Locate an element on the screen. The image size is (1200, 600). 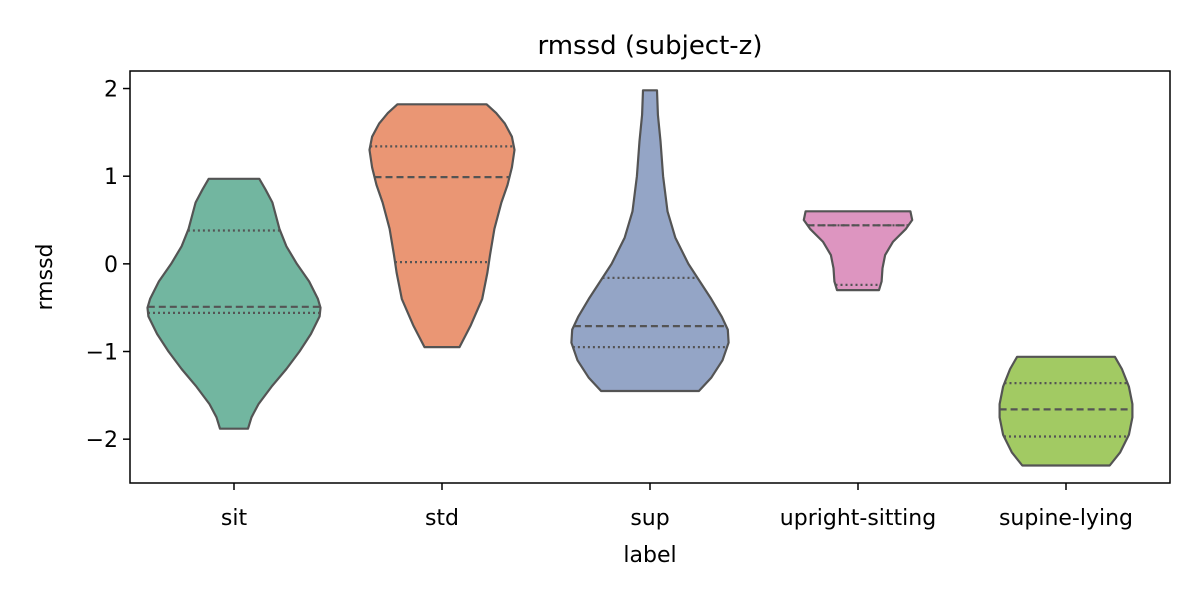
x-tick-label-sup: sup is located at coordinates (649, 518).